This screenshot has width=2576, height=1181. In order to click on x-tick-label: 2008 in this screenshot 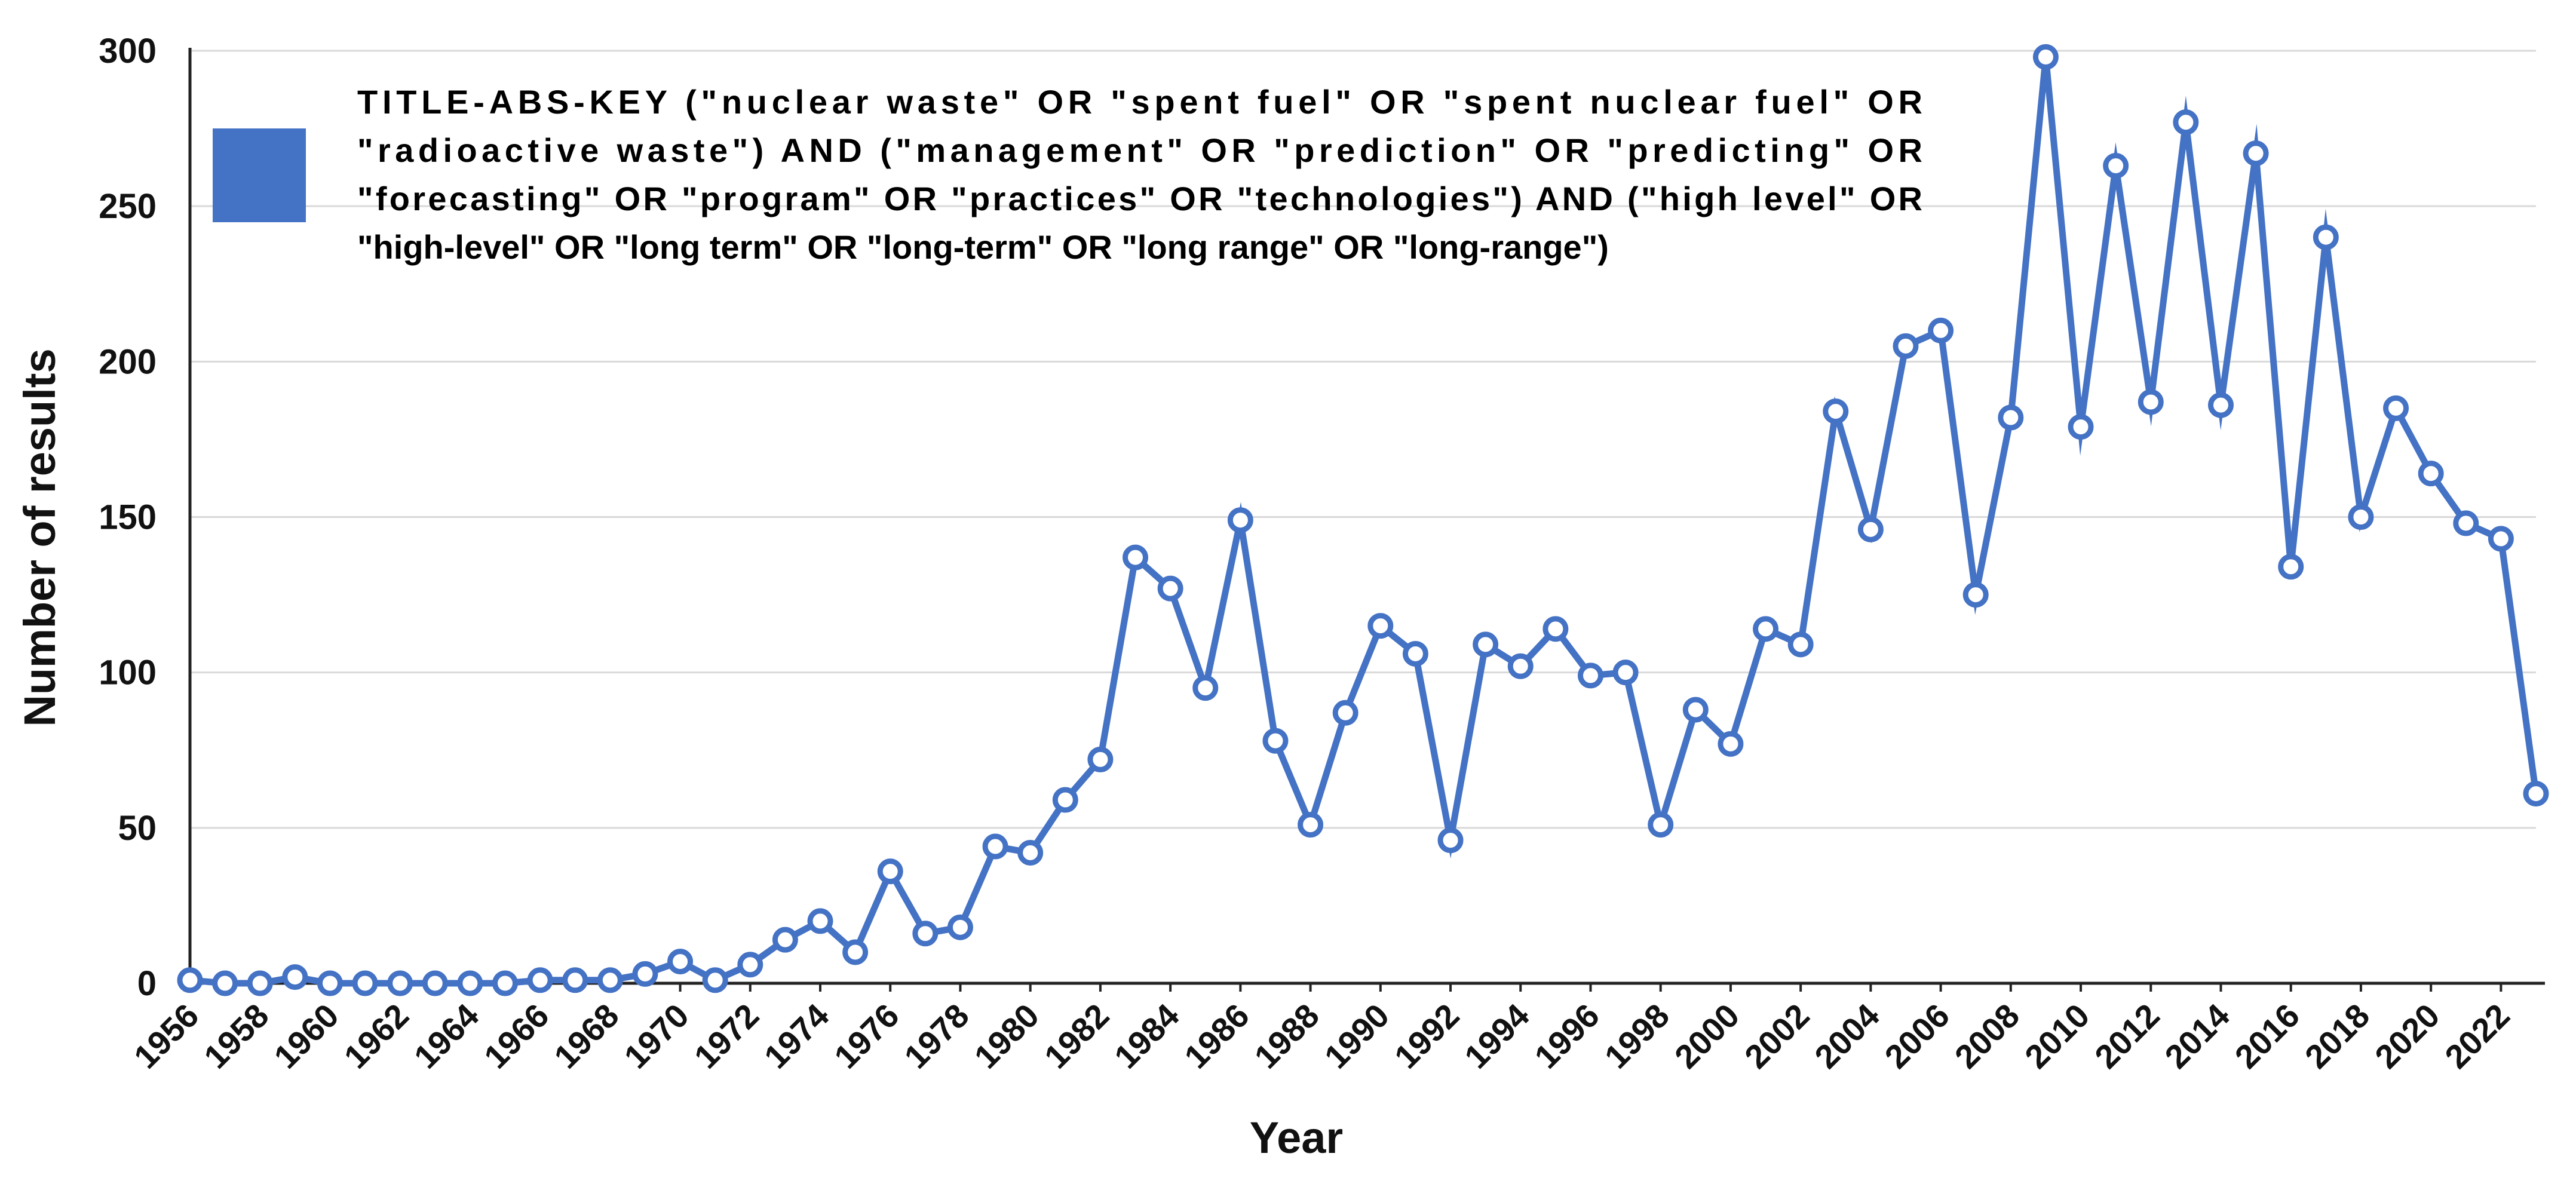, I will do `click(1987, 1036)`.